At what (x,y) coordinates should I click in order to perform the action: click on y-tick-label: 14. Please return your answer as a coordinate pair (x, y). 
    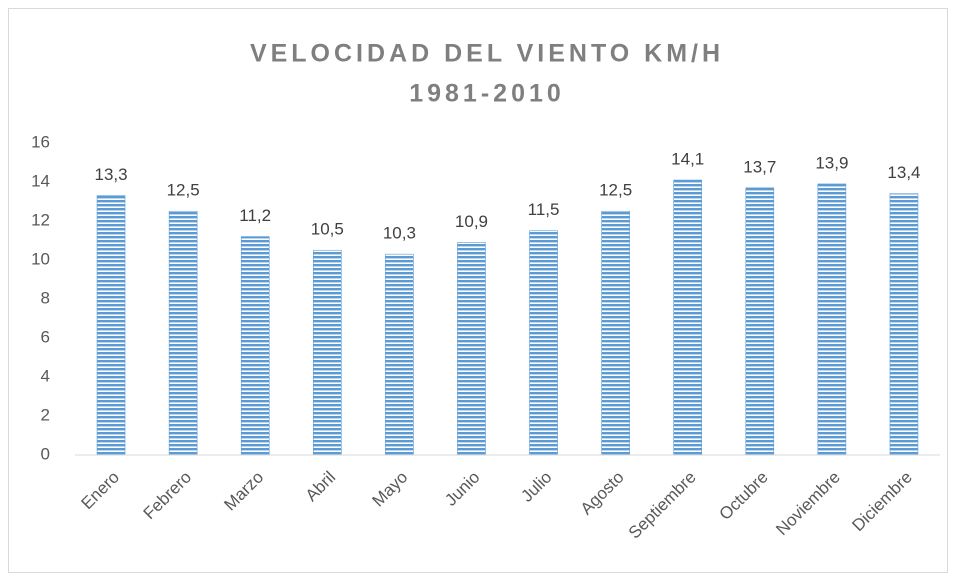
    Looking at the image, I should click on (40, 180).